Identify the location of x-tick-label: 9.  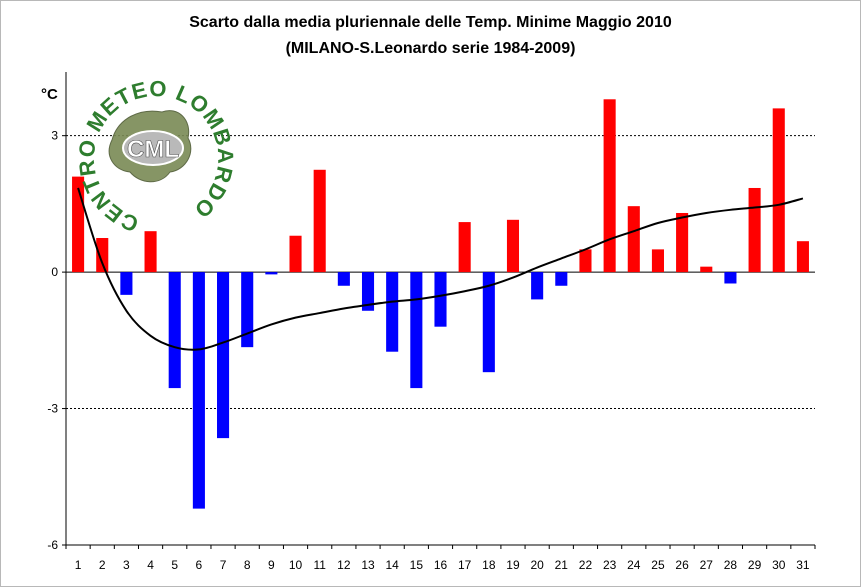
(271, 565).